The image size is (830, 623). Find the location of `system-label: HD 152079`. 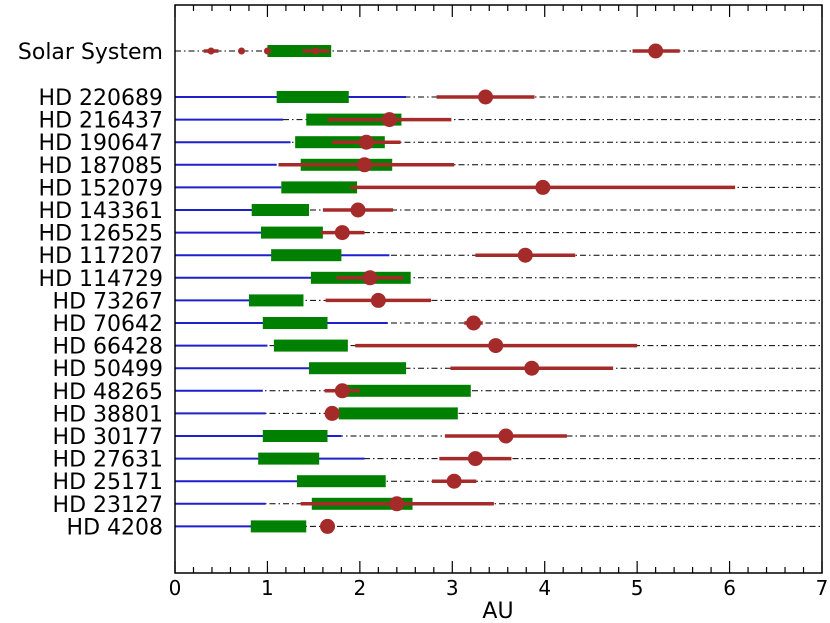

system-label: HD 152079 is located at coordinates (101, 188).